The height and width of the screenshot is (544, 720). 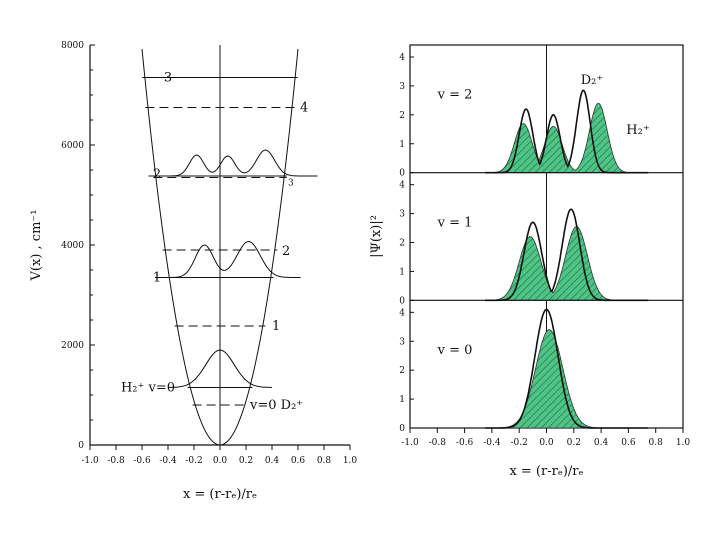 I want to click on h2-level-label-v1: 1, so click(x=157, y=278).